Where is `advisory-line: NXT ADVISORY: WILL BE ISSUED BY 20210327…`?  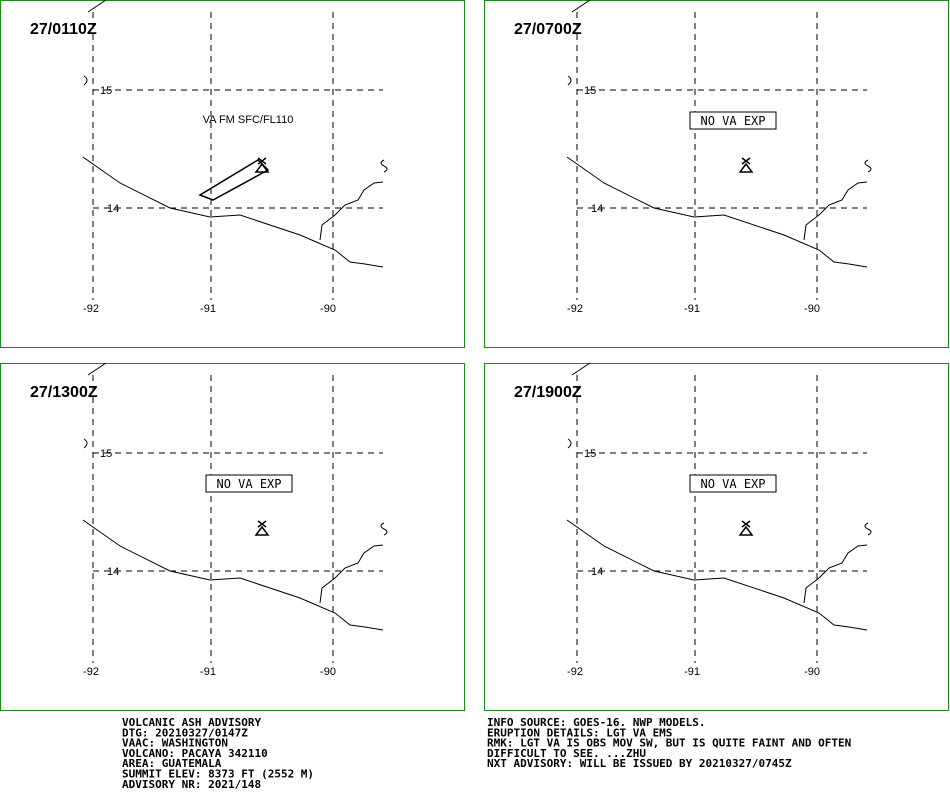 advisory-line: NXT ADVISORY: WILL BE ISSUED BY 20210327… is located at coordinates (639, 763).